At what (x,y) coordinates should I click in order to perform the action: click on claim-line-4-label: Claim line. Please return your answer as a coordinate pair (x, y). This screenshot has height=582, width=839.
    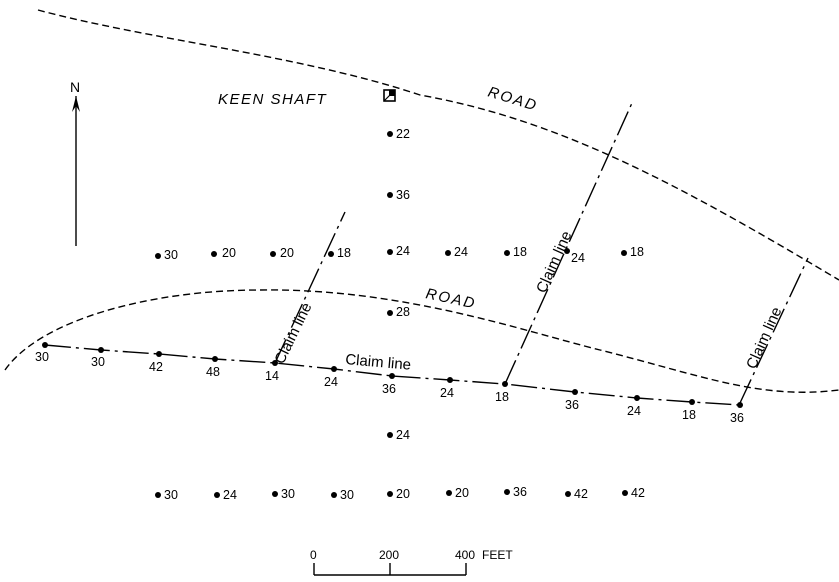
    Looking at the image, I should click on (378, 362).